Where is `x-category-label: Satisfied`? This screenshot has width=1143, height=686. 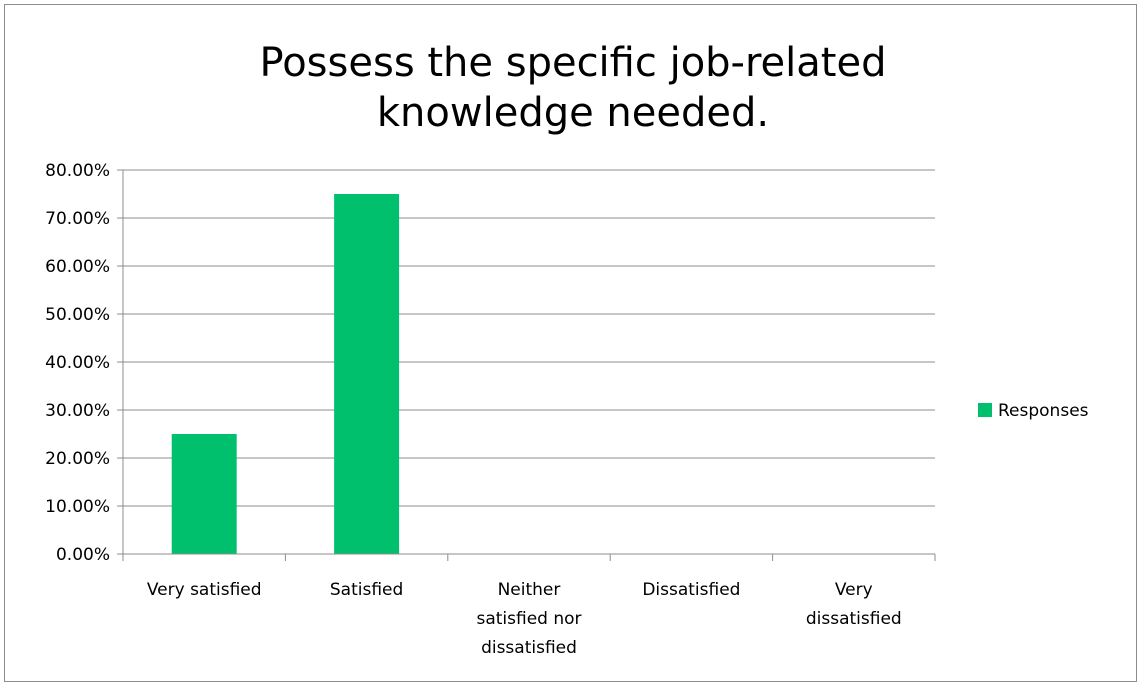 x-category-label: Satisfied is located at coordinates (366, 590).